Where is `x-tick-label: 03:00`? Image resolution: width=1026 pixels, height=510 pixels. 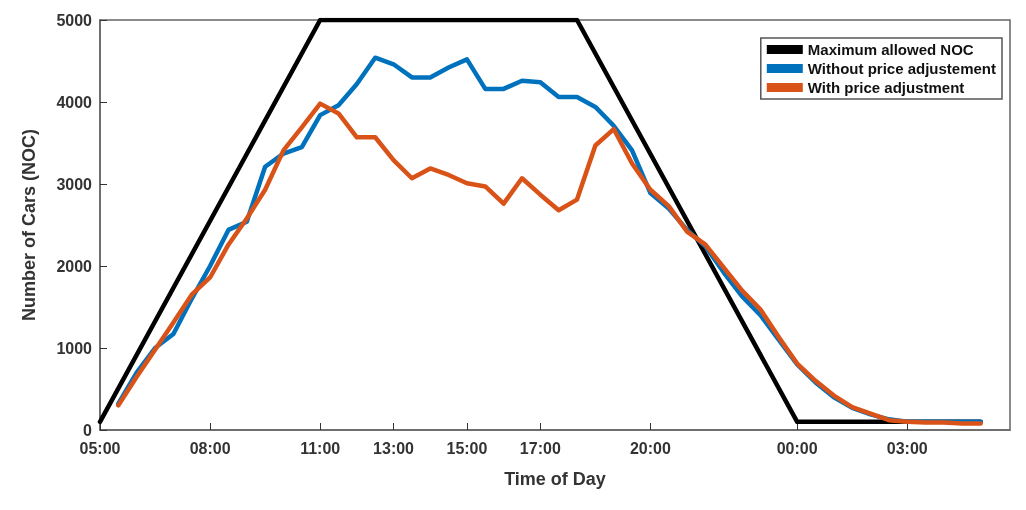
x-tick-label: 03:00 is located at coordinates (907, 448).